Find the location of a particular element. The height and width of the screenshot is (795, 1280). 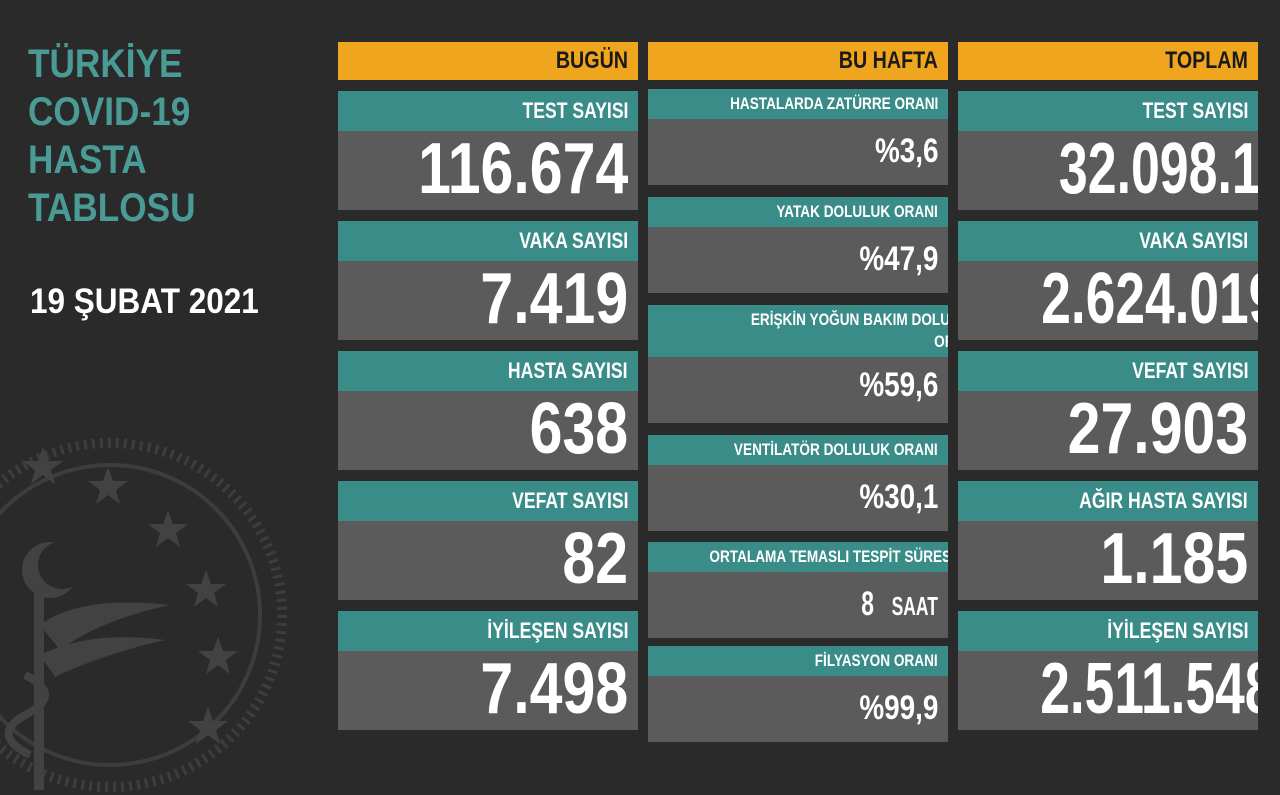

today-column: BUGÜN is located at coordinates (488, 61).